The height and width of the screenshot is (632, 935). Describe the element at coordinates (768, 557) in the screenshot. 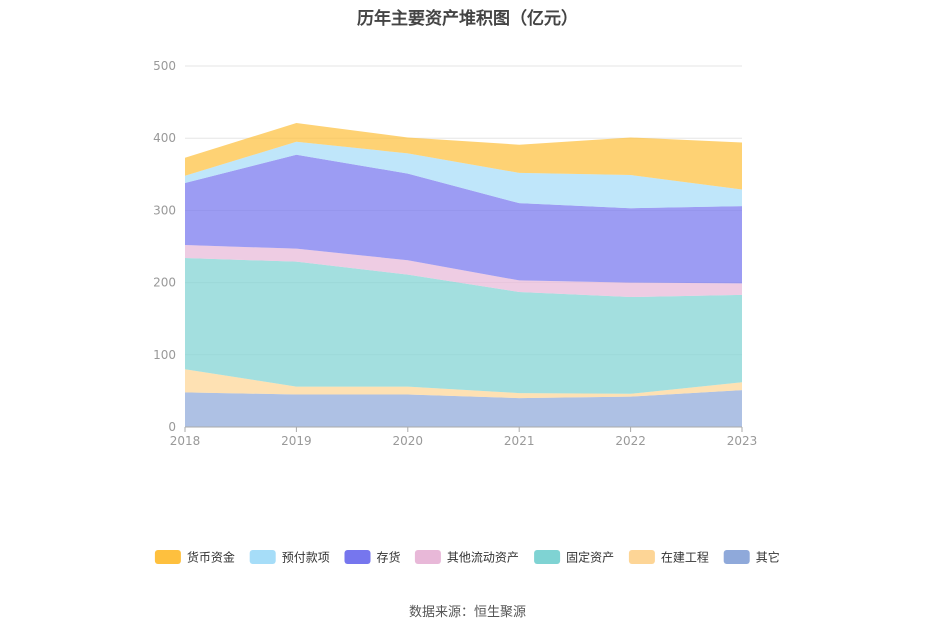

I see `legend-label: 其它` at that location.